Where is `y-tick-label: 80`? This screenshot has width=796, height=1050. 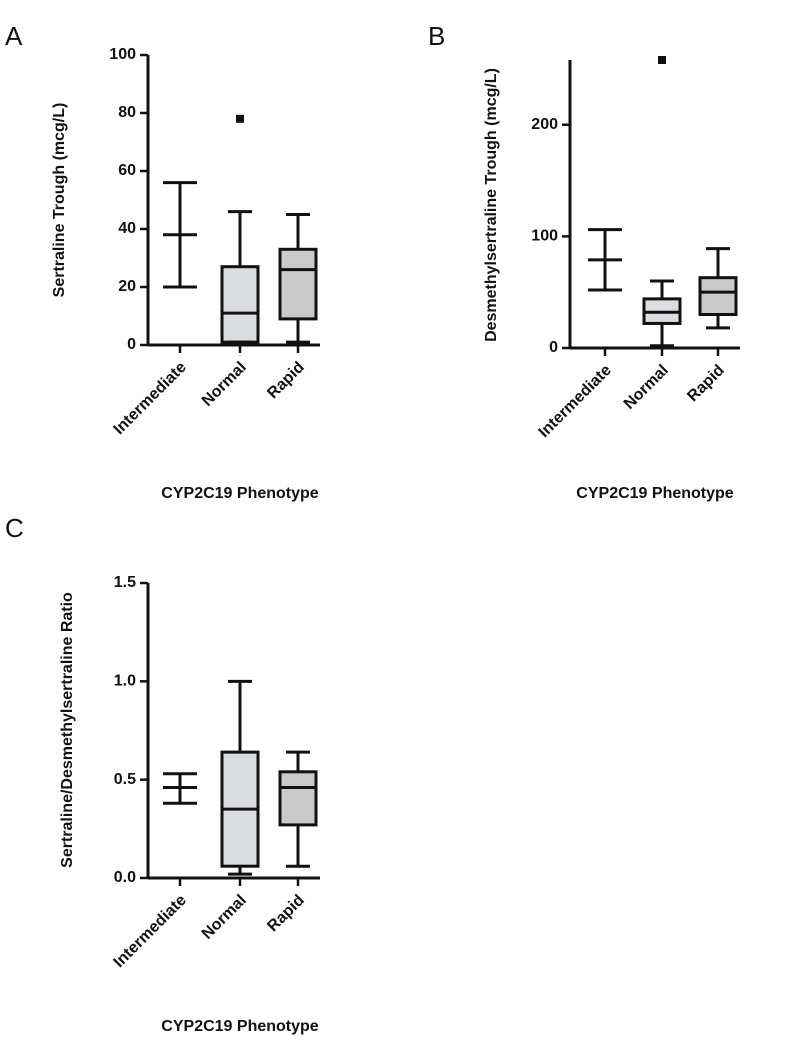 y-tick-label: 80 is located at coordinates (127, 112).